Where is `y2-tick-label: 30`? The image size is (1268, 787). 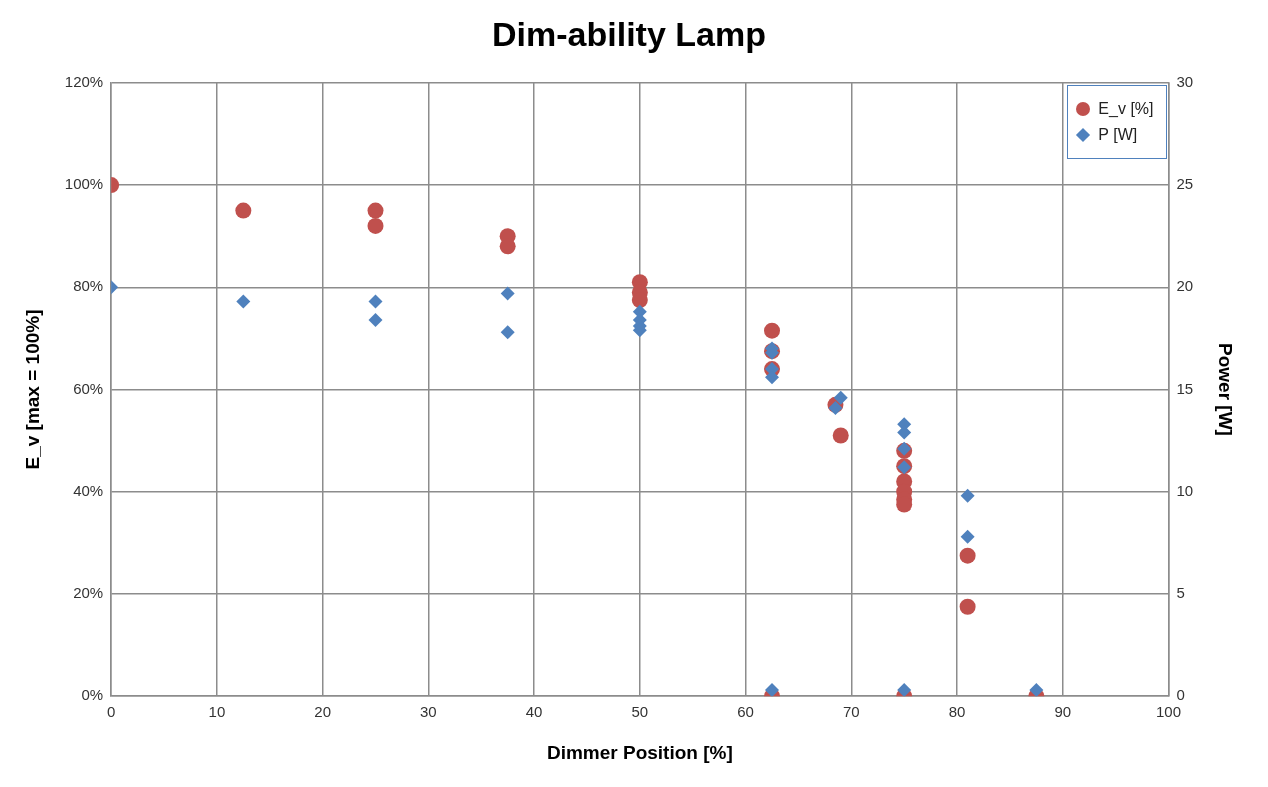 y2-tick-label: 30 is located at coordinates (1185, 81).